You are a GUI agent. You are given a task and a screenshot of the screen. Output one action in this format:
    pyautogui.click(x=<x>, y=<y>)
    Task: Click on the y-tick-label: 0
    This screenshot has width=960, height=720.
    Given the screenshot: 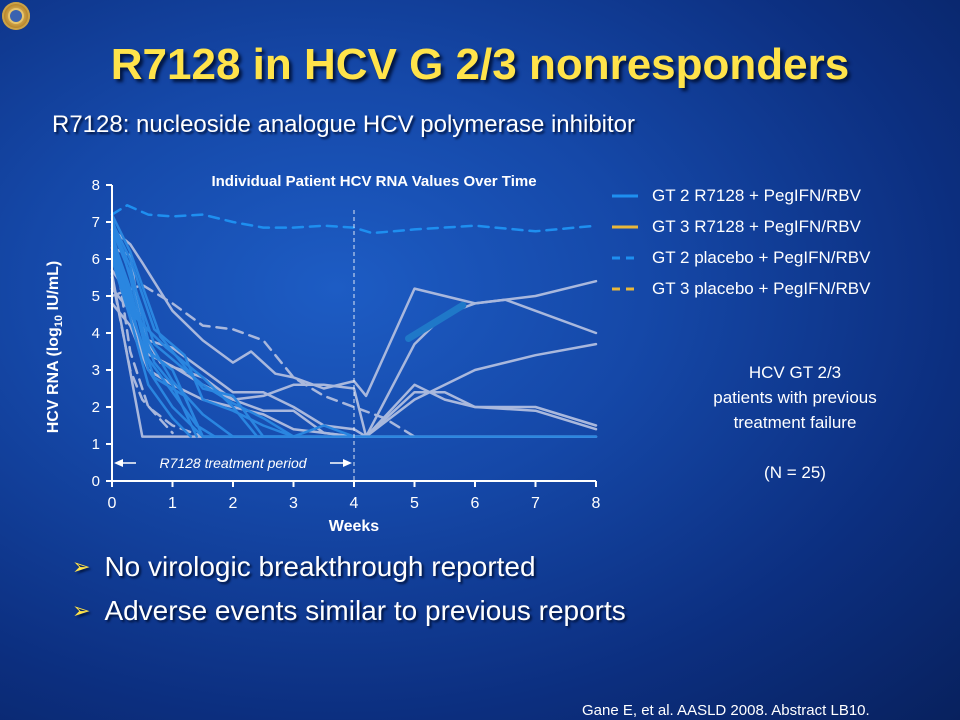 What is the action you would take?
    pyautogui.click(x=96, y=481)
    